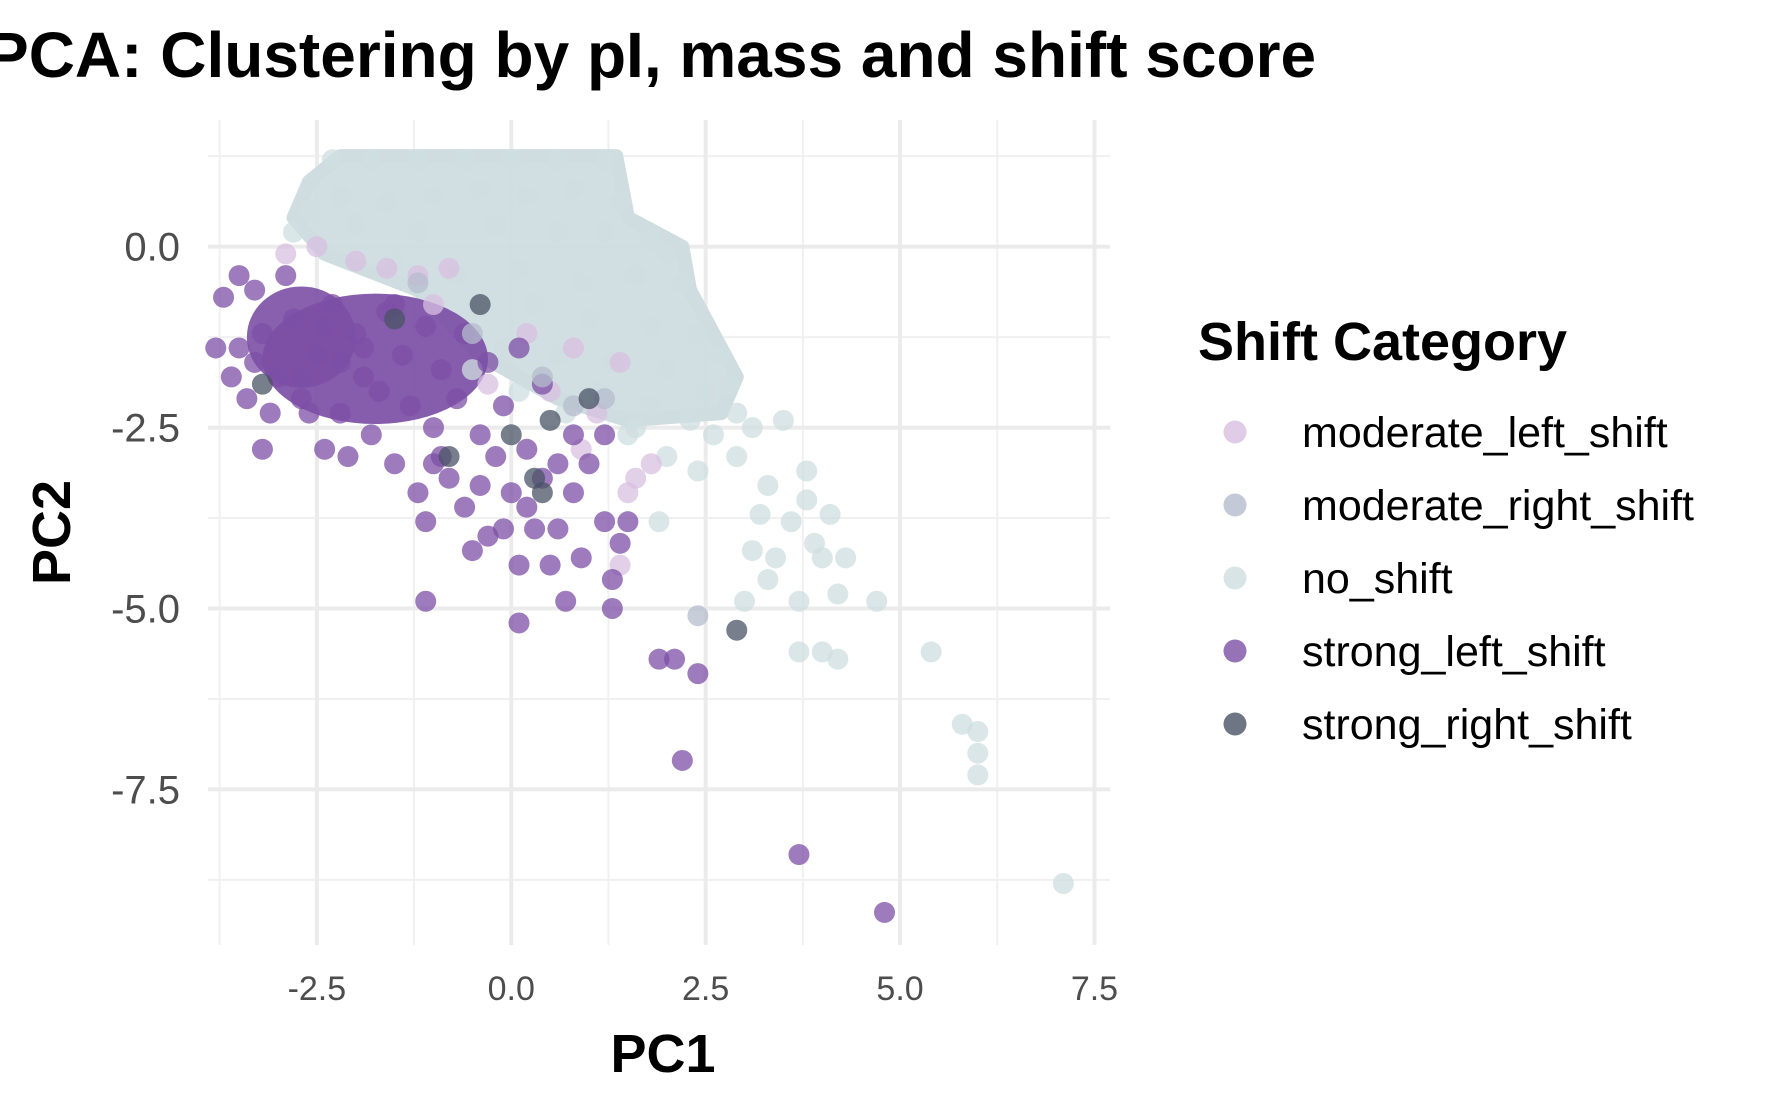 Image resolution: width=1771 pixels, height=1098 pixels. What do you see at coordinates (1235, 432) in the screenshot?
I see `legend-key-moderate-left-shift` at bounding box center [1235, 432].